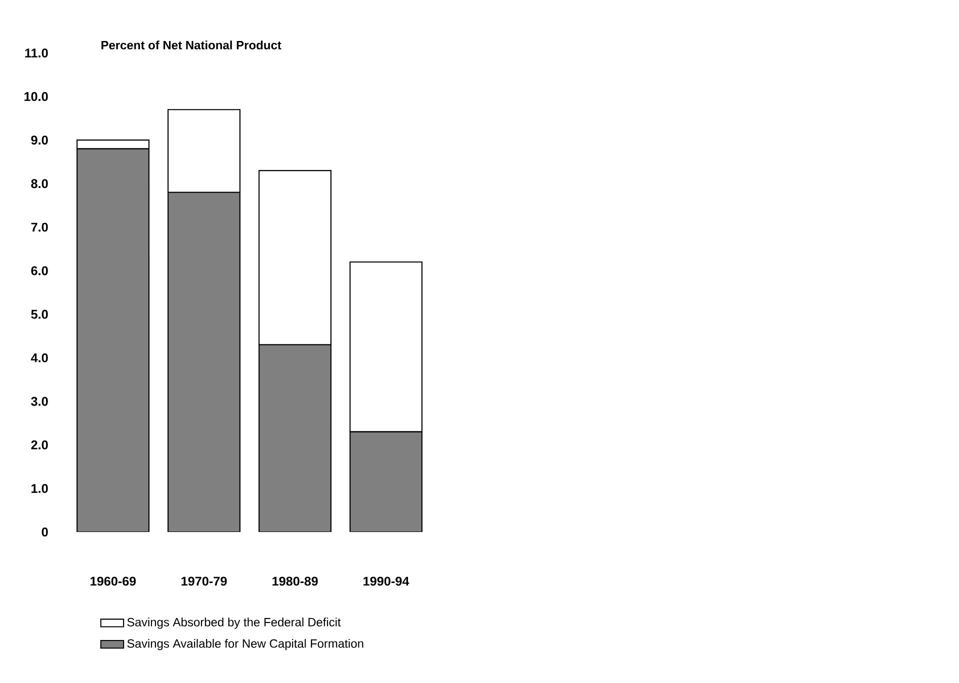  What do you see at coordinates (36, 97) in the screenshot?
I see `y-tick-label: 10.0` at bounding box center [36, 97].